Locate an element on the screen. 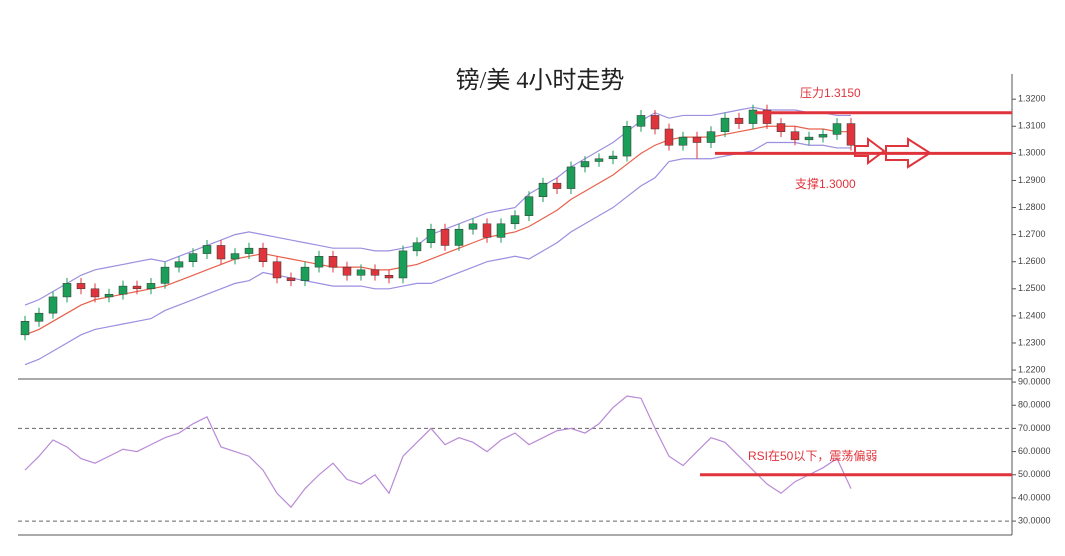  y-tick-label: 1.2900 is located at coordinates (1032, 180).